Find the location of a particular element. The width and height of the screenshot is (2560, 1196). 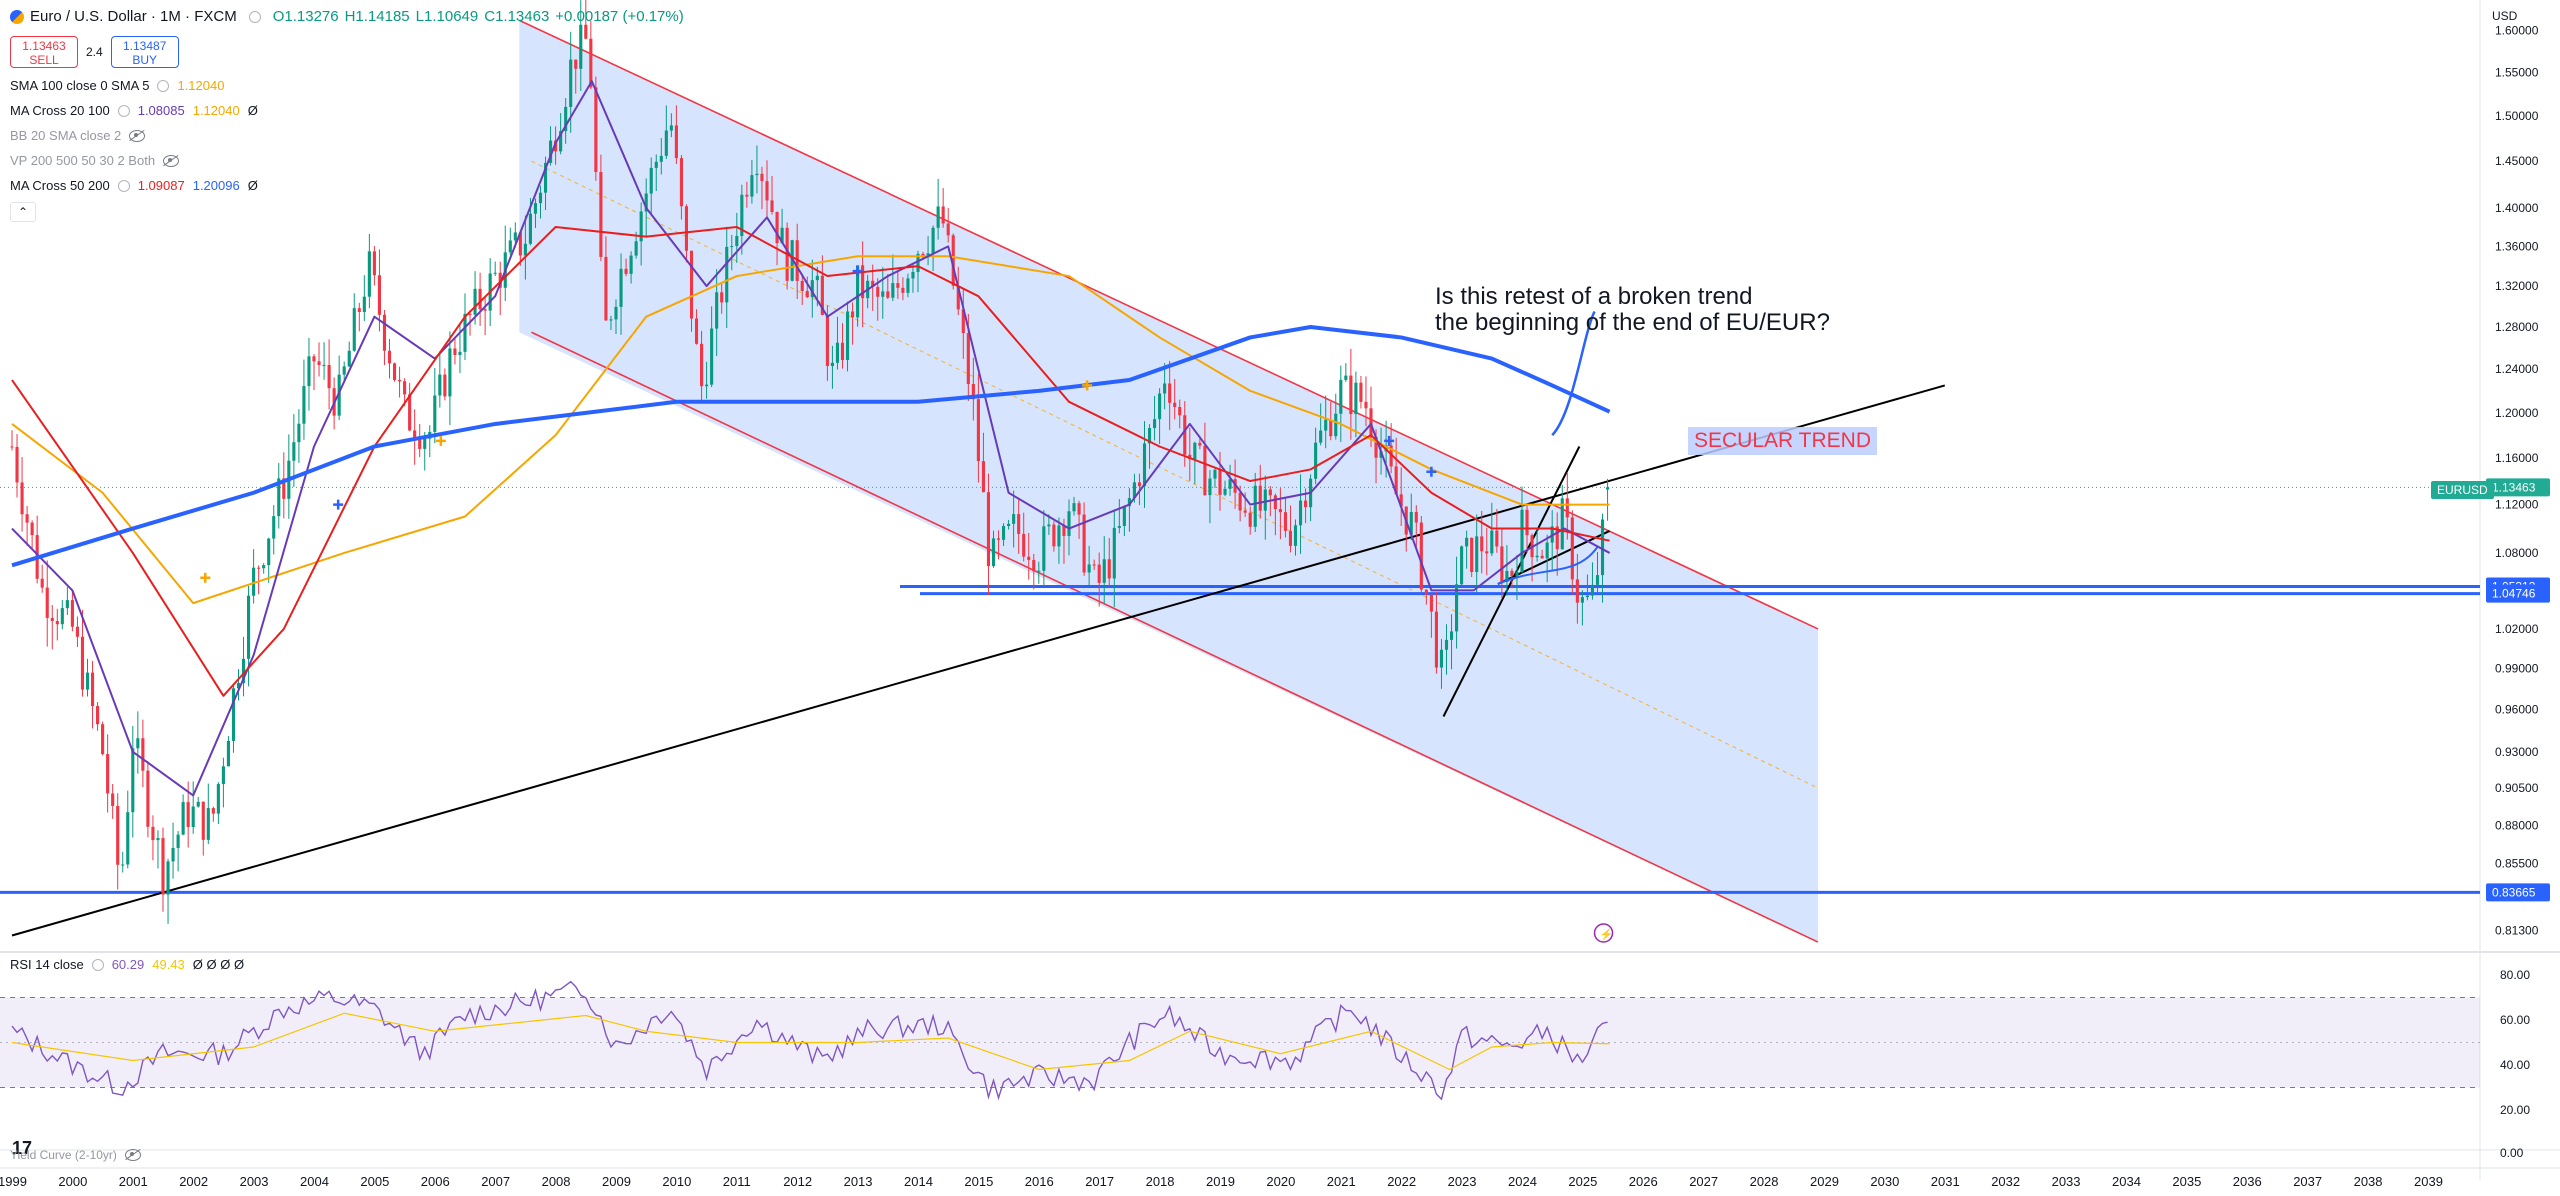

last-price-tag is located at coordinates (2518, 487).